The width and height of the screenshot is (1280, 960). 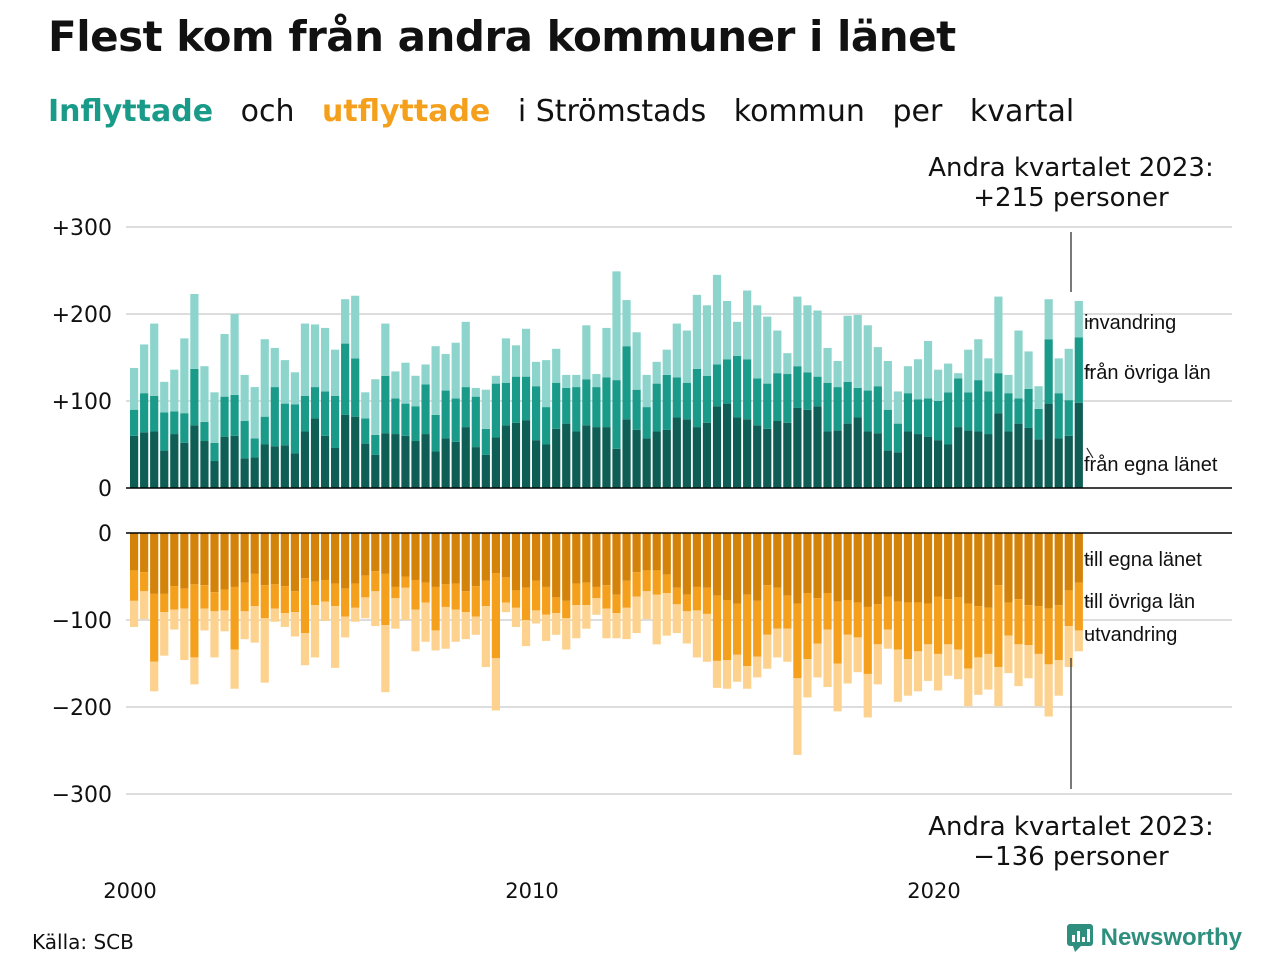 What do you see at coordinates (502, 36) in the screenshot?
I see `chart-title: Flest kom från andra kommuner i länet` at bounding box center [502, 36].